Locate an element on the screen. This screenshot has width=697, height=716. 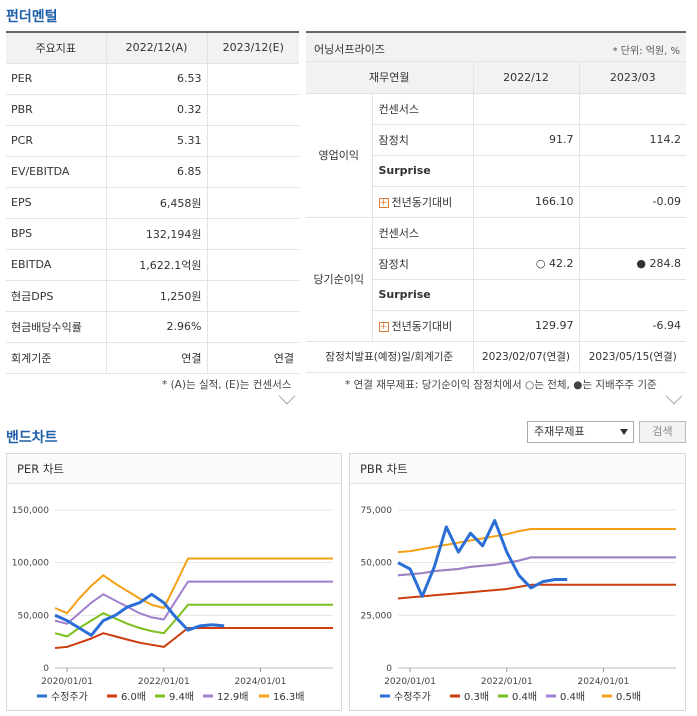
indicator-value-2022: 1,622.1억원 is located at coordinates (156, 265).